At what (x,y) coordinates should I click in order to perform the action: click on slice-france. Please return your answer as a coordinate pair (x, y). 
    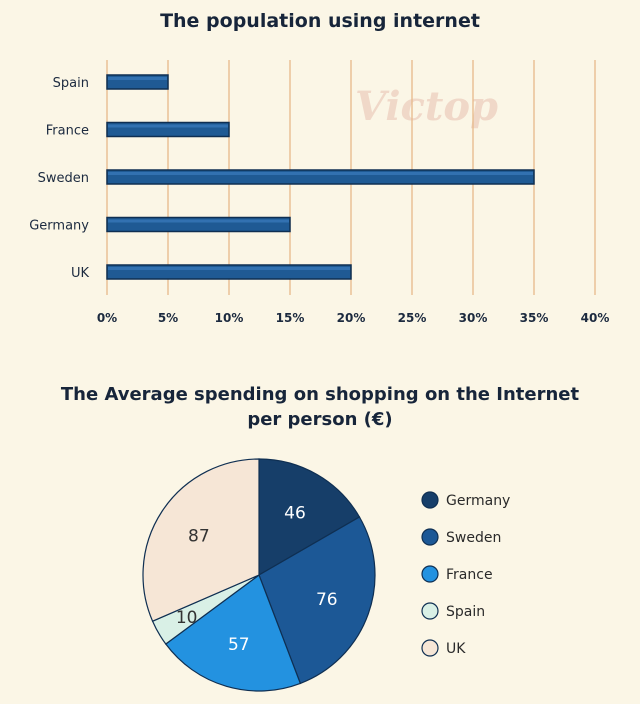
    Looking at the image, I should click on (233, 633).